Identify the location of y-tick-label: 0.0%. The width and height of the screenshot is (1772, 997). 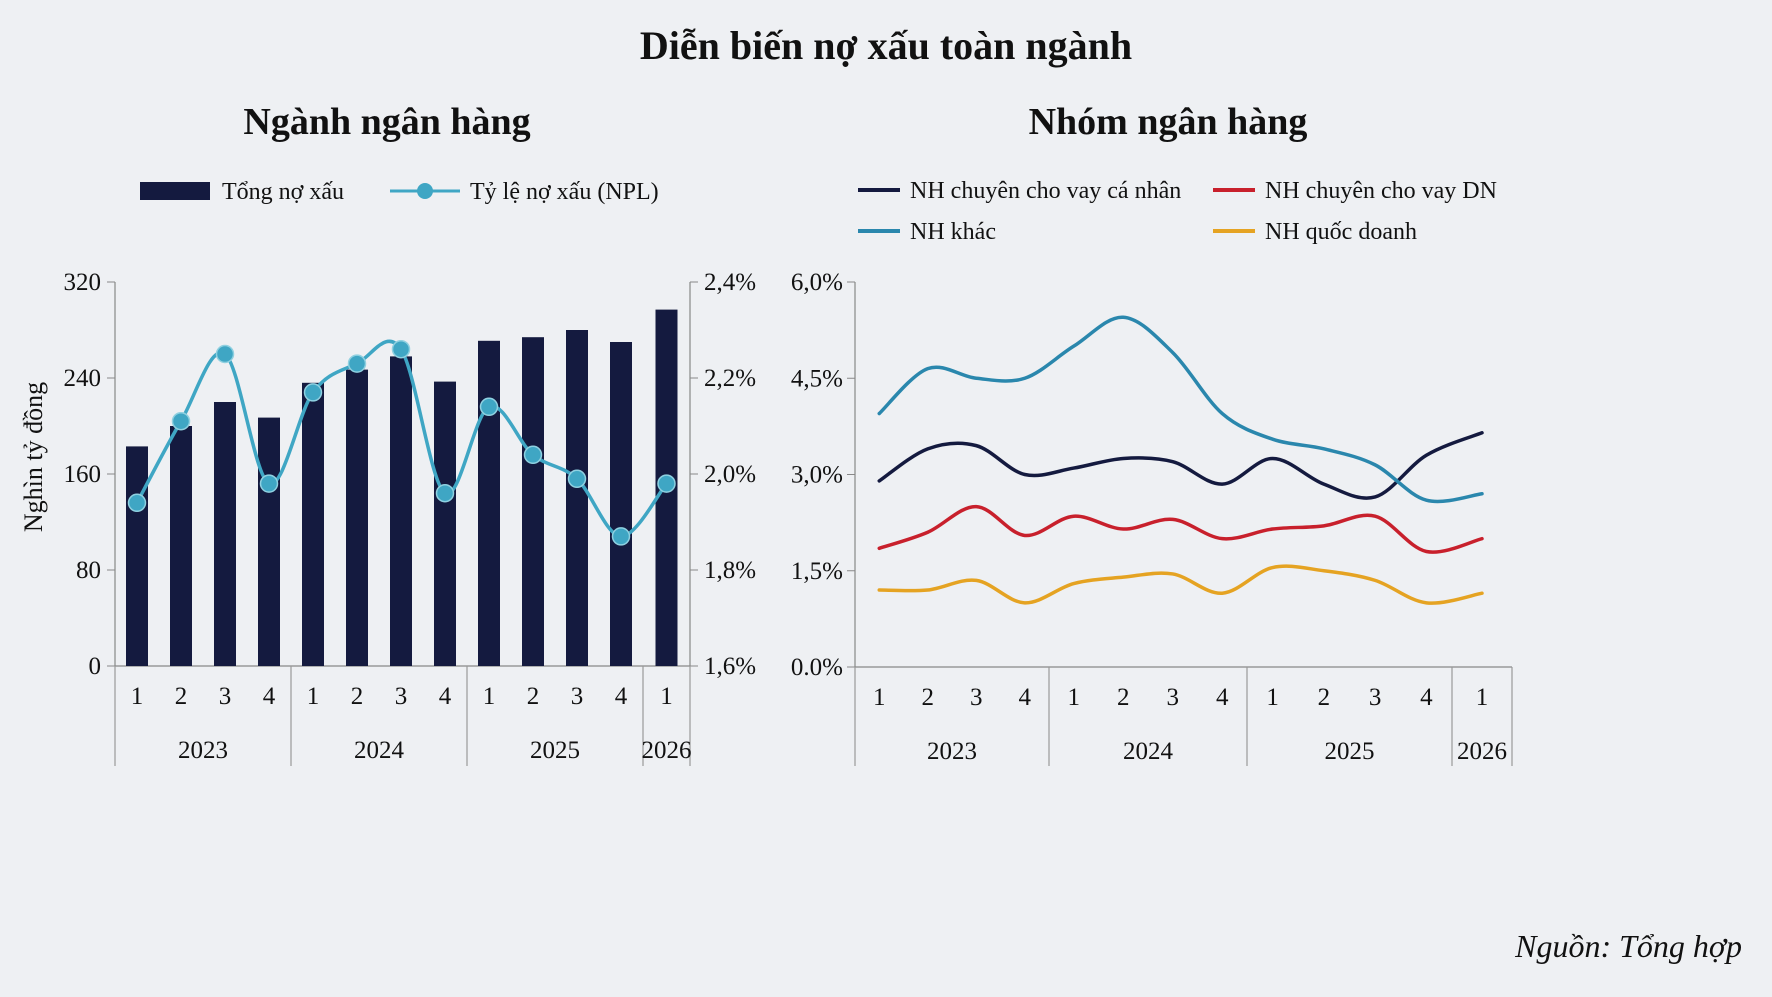
(817, 667).